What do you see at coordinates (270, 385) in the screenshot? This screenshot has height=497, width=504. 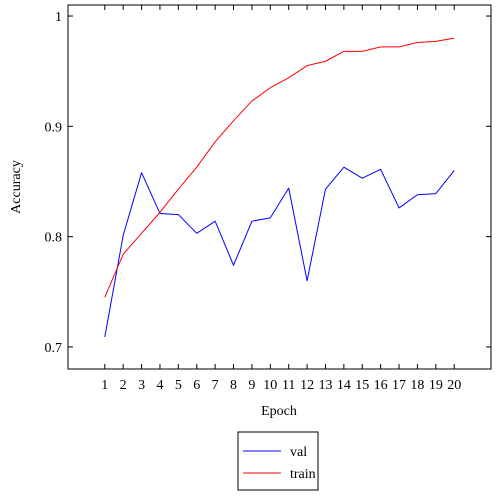 I see `x-tick-label: 10` at bounding box center [270, 385].